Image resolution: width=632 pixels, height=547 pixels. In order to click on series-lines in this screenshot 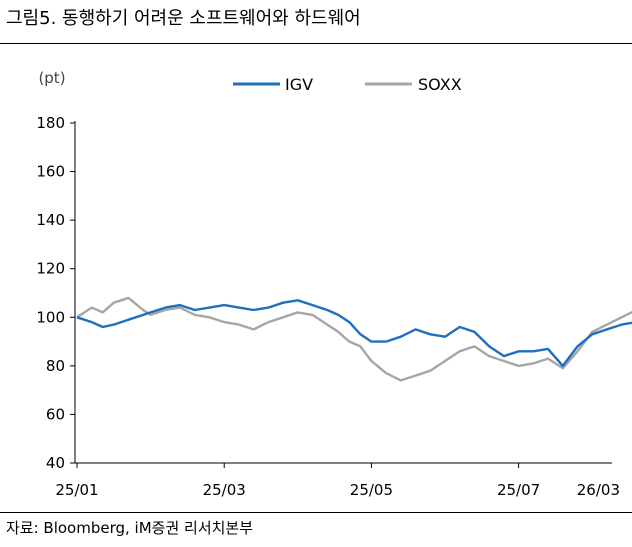, I will do `click(354, 339)`.